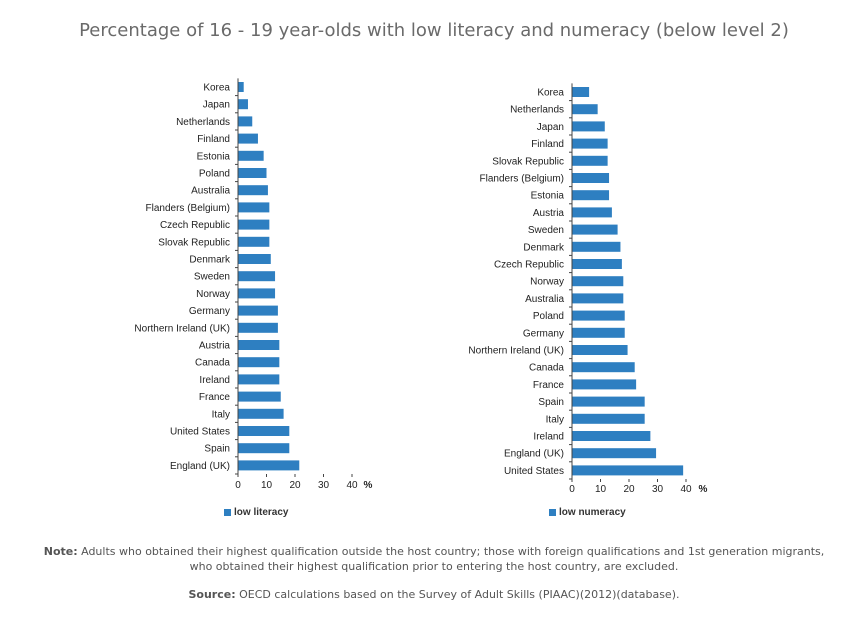 The height and width of the screenshot is (620, 868). Describe the element at coordinates (544, 299) in the screenshot. I see `numeracy-category-label: Australia` at that location.